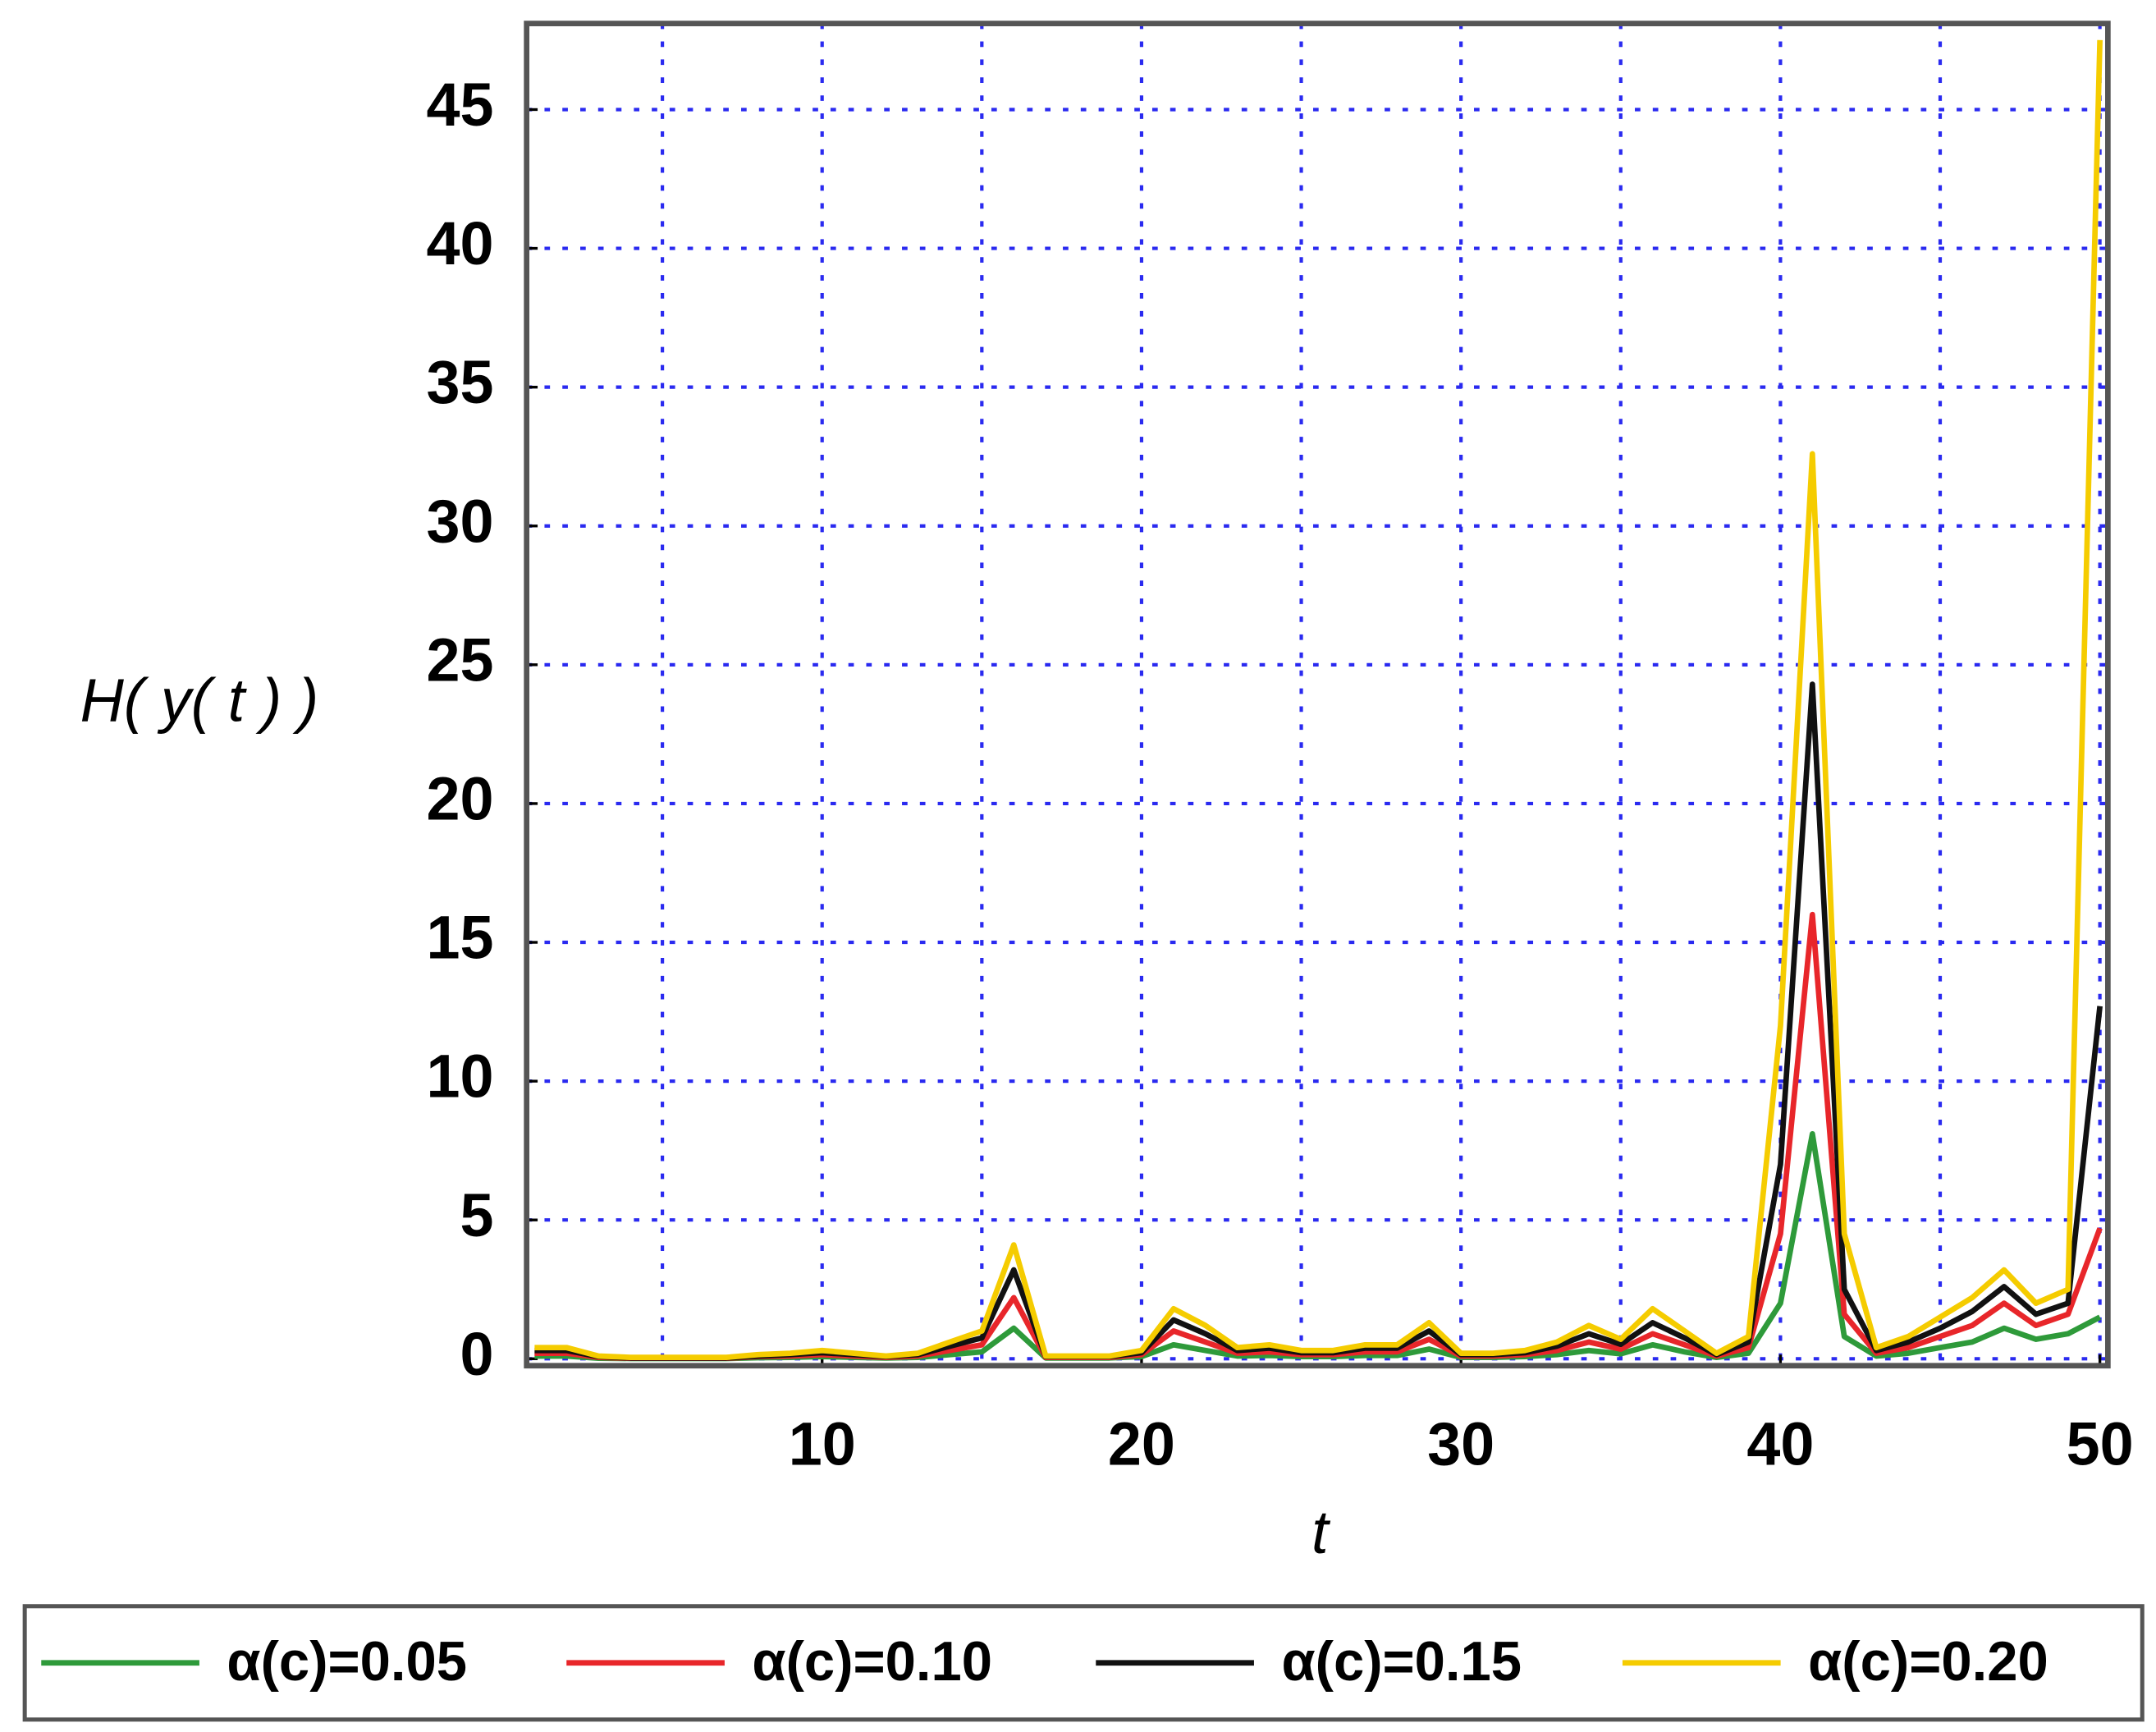 This screenshot has width=2156, height=1732. Describe the element at coordinates (459, 798) in the screenshot. I see `y-tick-label: 20` at that location.